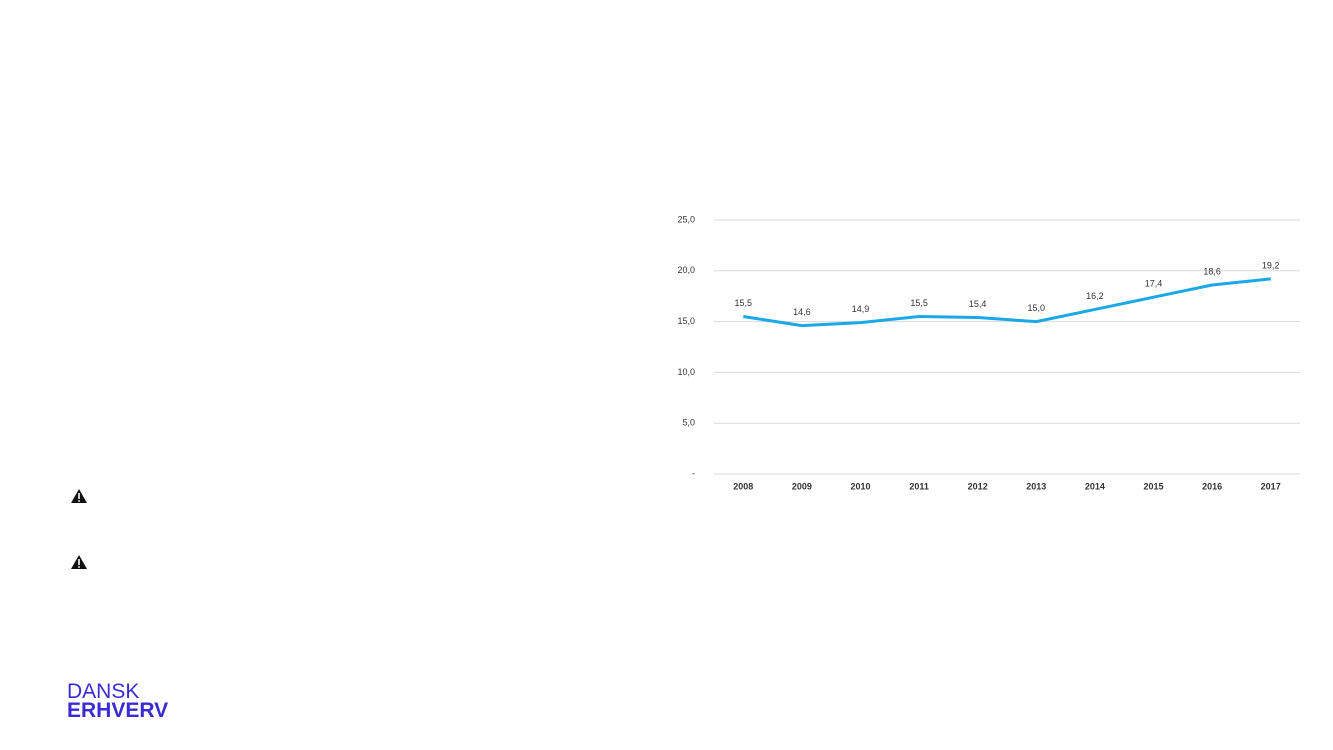 The image size is (1333, 750). What do you see at coordinates (1007, 302) in the screenshot?
I see `data-line` at bounding box center [1007, 302].